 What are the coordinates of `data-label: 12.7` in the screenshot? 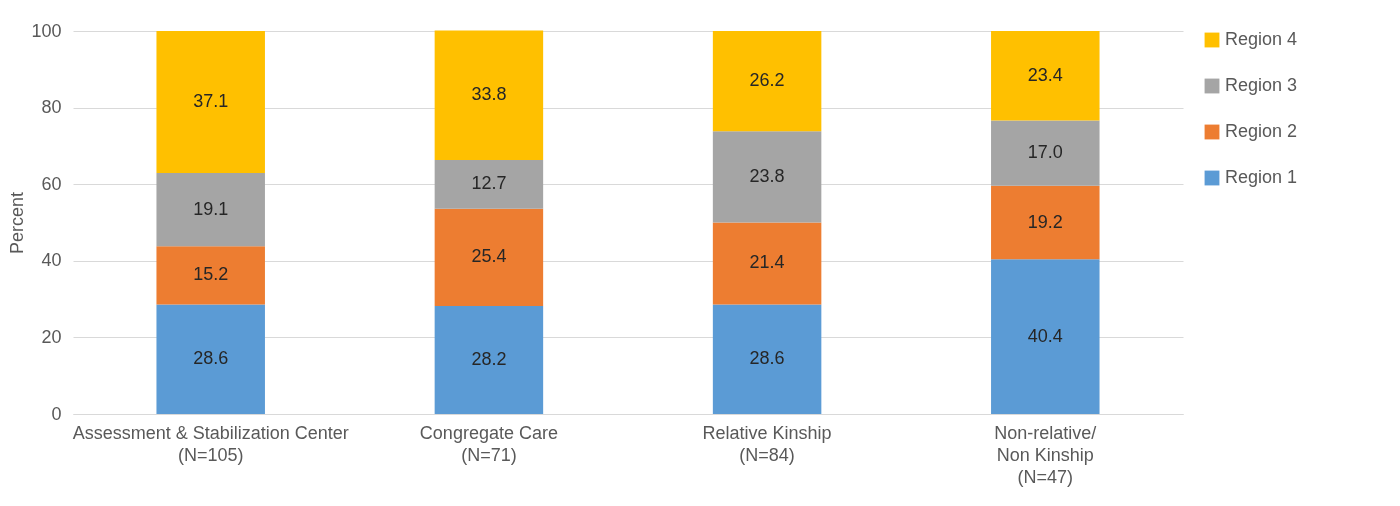 It's located at (489, 183).